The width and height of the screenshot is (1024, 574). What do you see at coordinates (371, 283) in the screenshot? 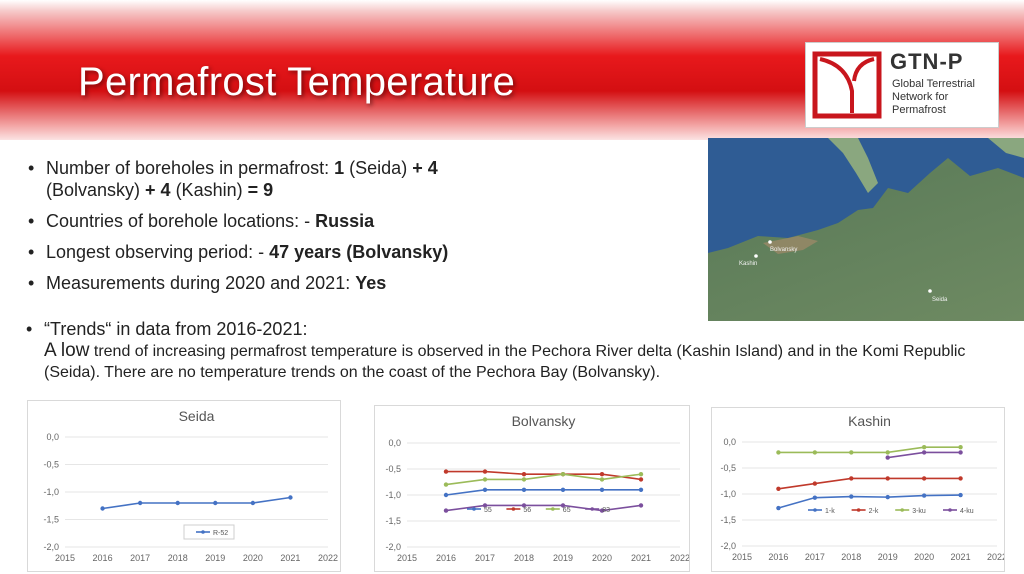
I see `bullet-text-run: Yes` at bounding box center [371, 283].